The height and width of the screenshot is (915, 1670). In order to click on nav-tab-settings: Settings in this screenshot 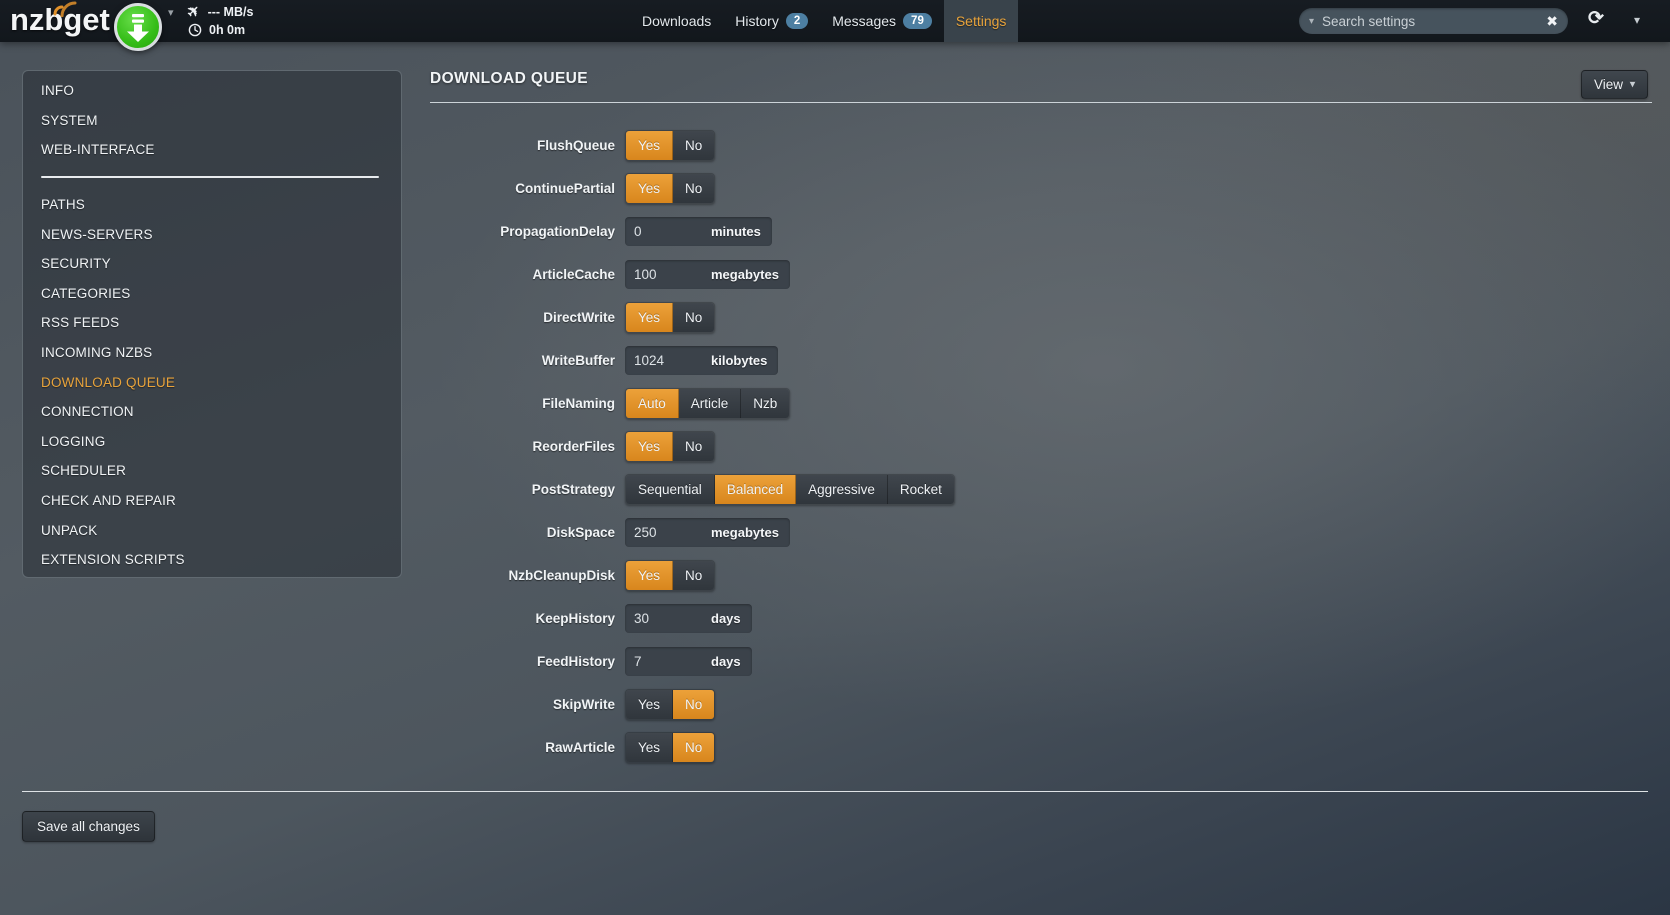, I will do `click(981, 21)`.